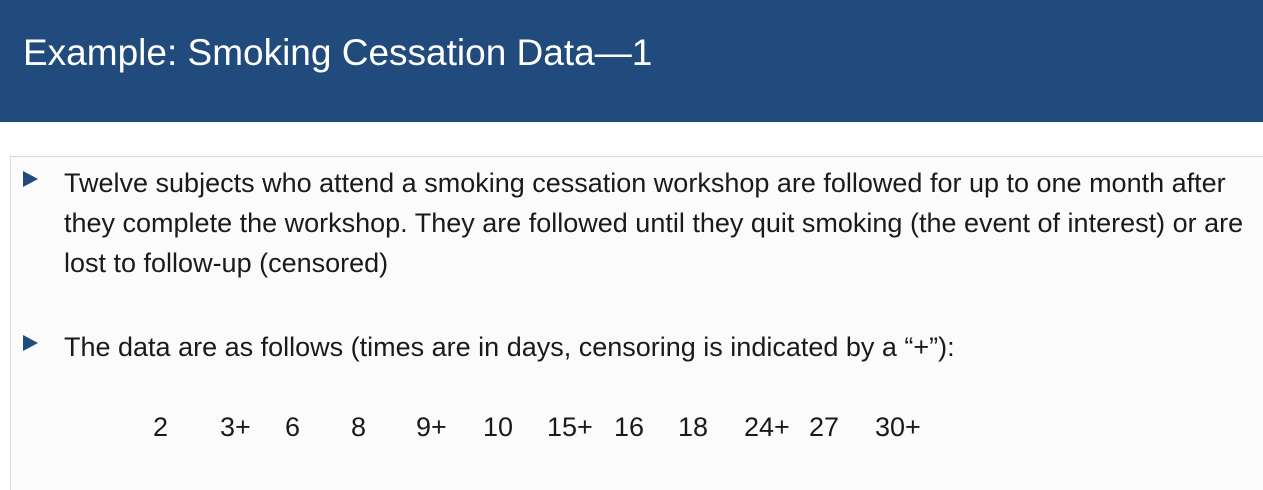 This screenshot has width=1263, height=490. Describe the element at coordinates (359, 427) in the screenshot. I see `data-value: 8` at that location.